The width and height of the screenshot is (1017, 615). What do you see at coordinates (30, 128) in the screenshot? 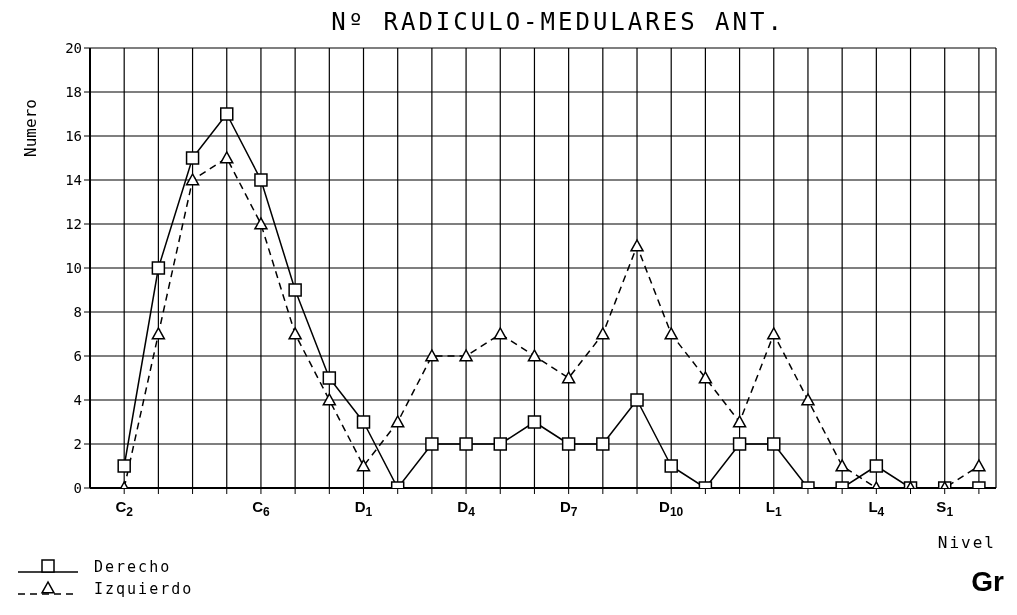
I see `y-axis-title: Numero` at bounding box center [30, 128].